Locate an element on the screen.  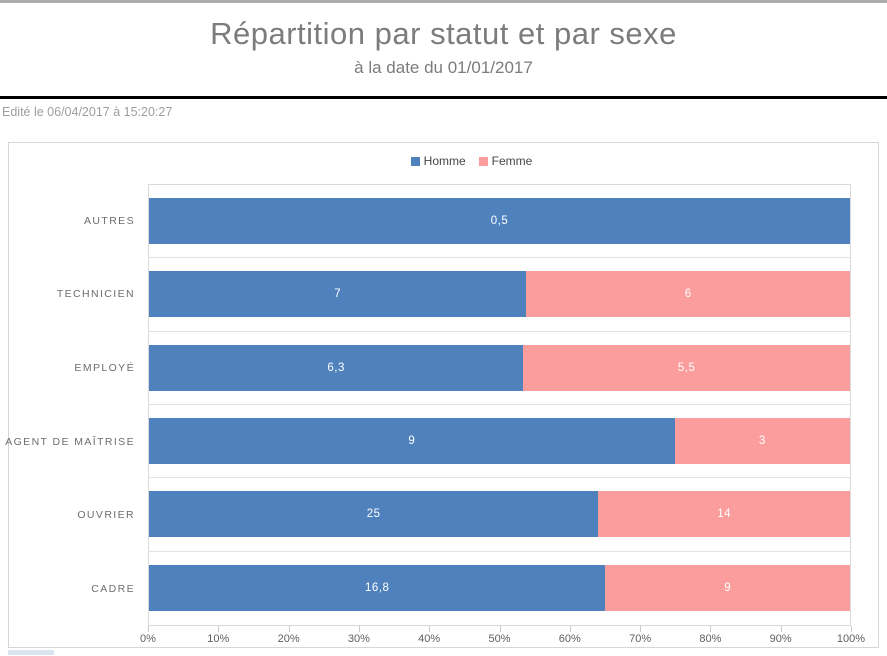
bar-segment-homme: 25 is located at coordinates (374, 514).